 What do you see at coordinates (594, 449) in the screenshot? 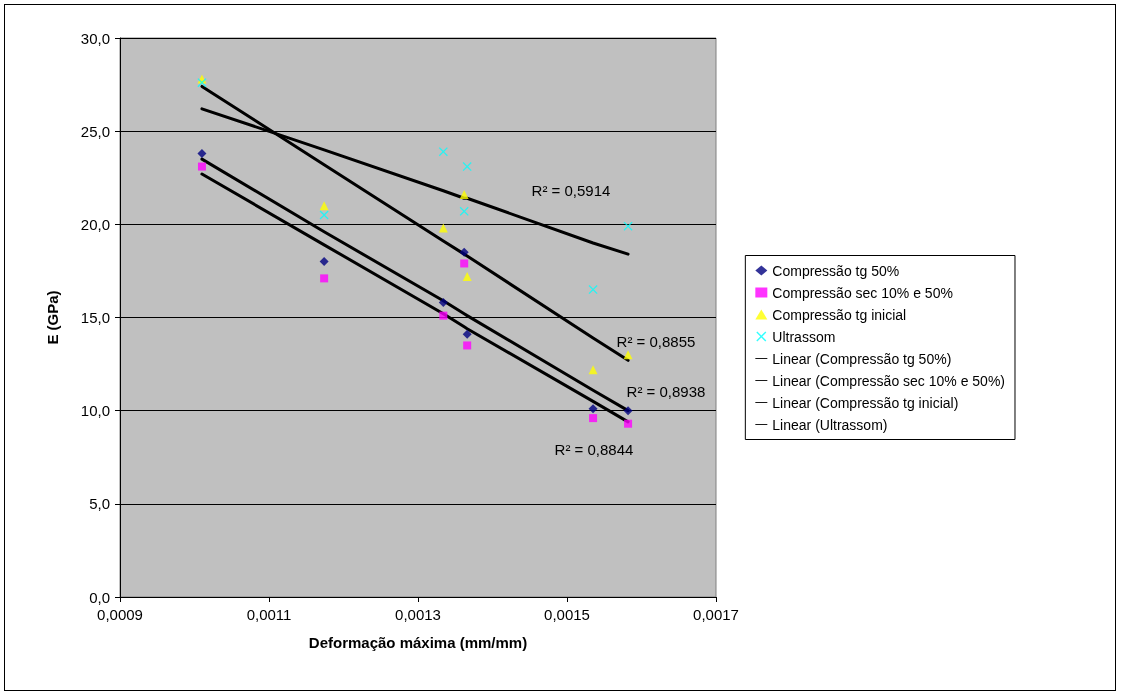
I see `annotation: R² = 0,8844` at bounding box center [594, 449].